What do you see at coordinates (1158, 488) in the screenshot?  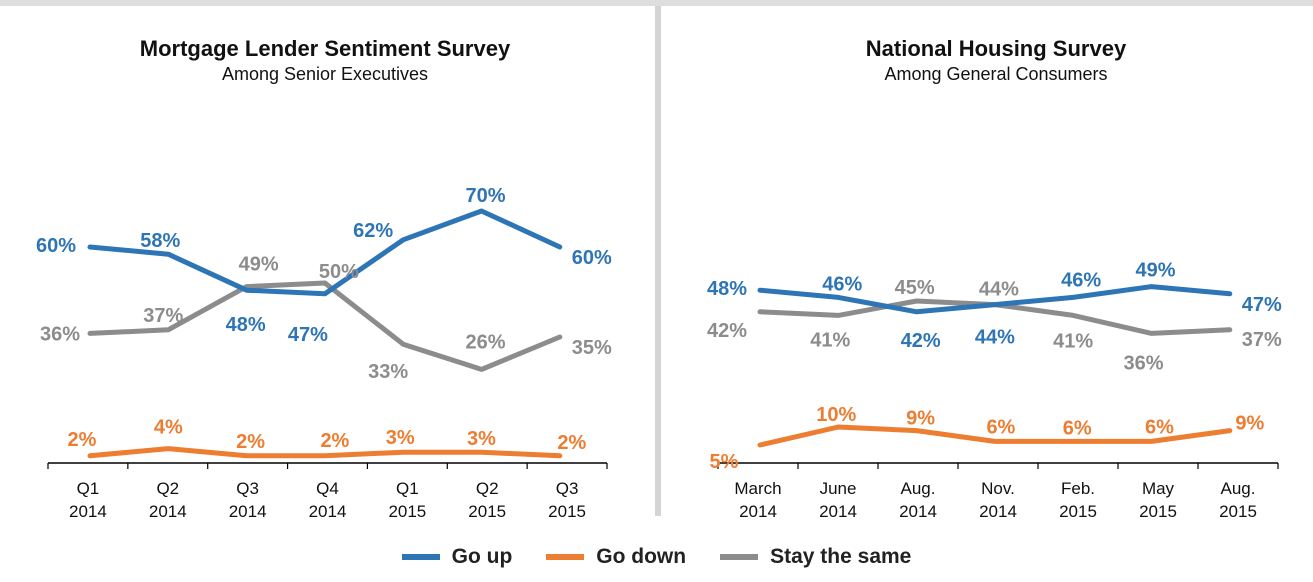 I see `x-tick-label: May` at bounding box center [1158, 488].